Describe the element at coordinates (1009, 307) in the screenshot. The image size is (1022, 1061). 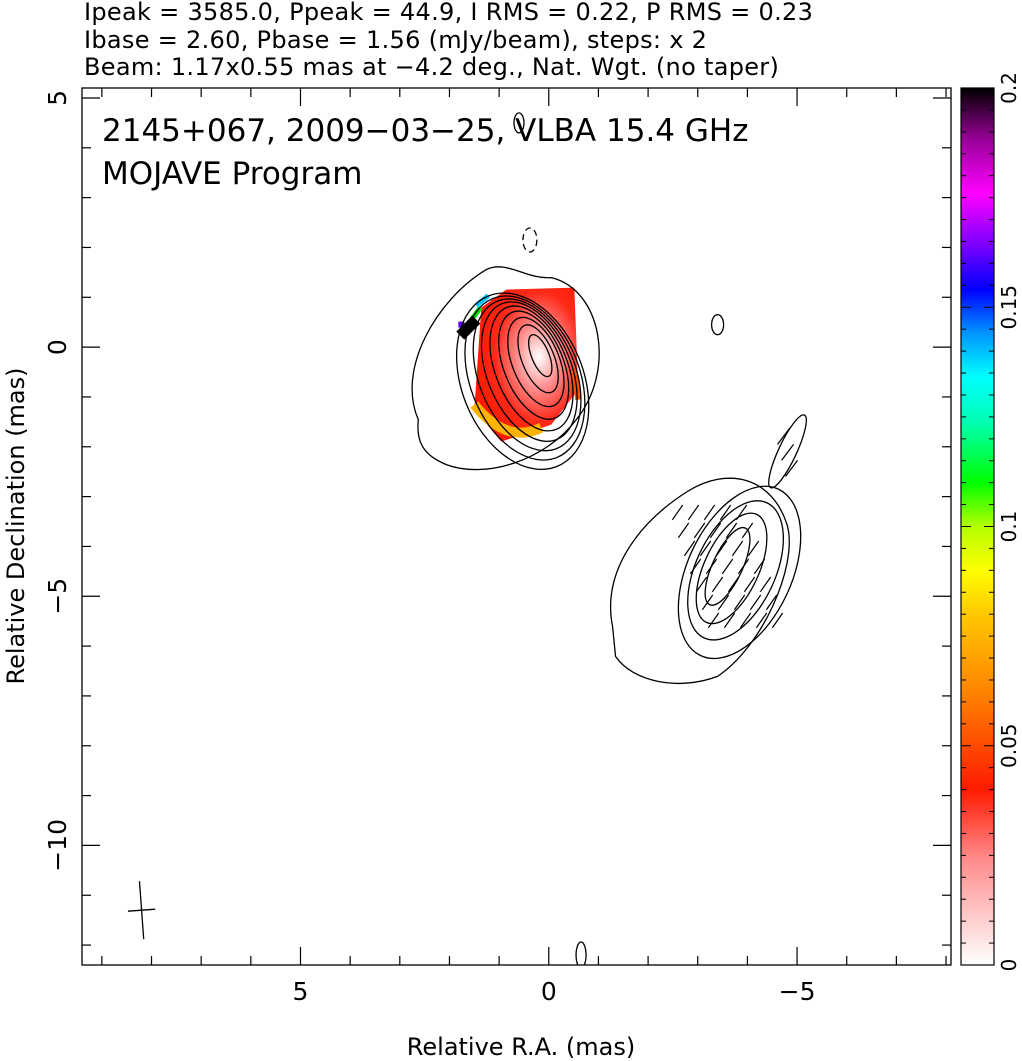
I see `colorbar-tick-label: 0.15` at that location.